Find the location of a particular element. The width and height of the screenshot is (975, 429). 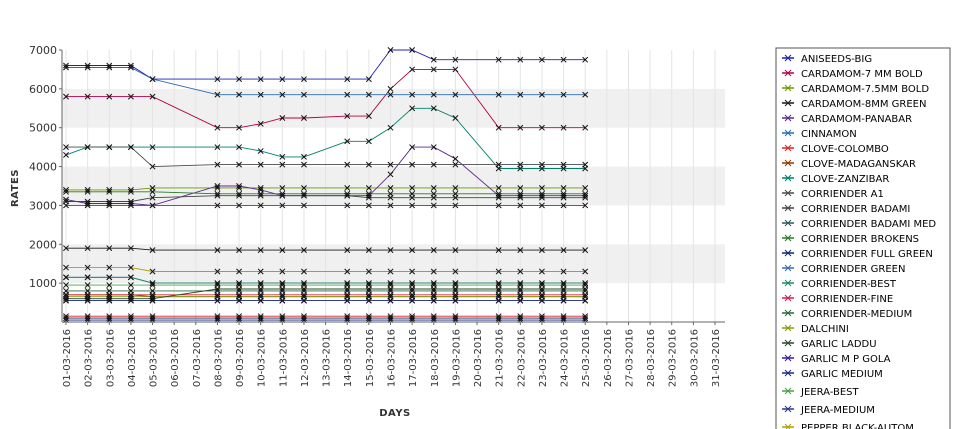

x-tick-label: 24-03-2016 is located at coordinates (565, 358).